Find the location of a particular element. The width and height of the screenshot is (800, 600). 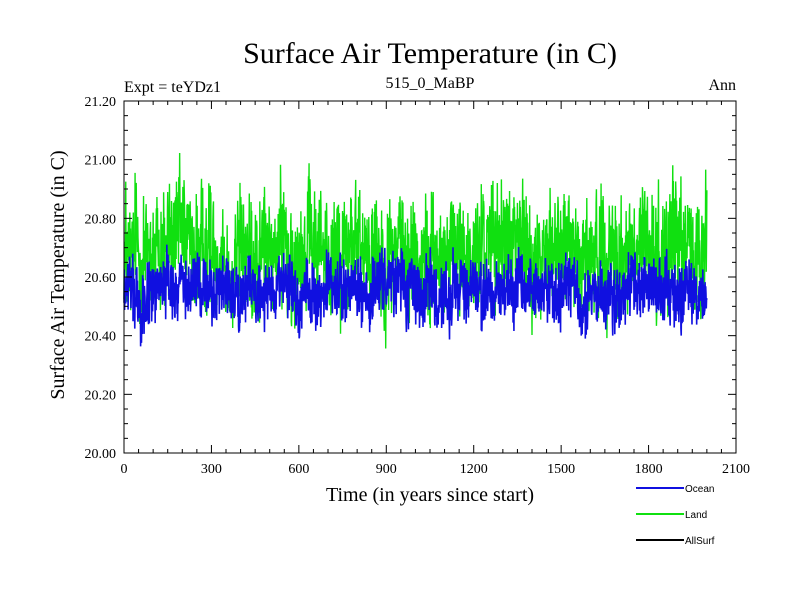

x-tick-label: 1200 is located at coordinates (474, 469).